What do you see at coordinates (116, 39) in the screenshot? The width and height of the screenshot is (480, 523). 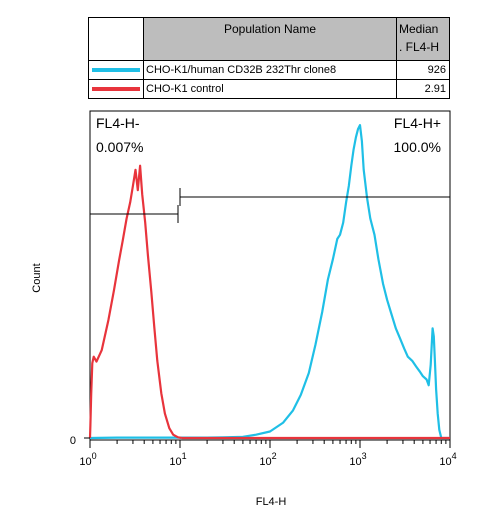 I see `legend-header-blank` at bounding box center [116, 39].